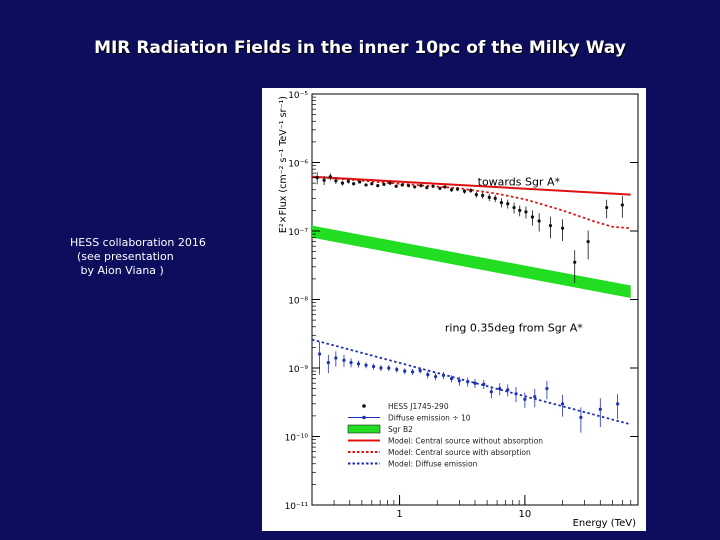 The image size is (720, 540). Describe the element at coordinates (117, 270) in the screenshot. I see `credit-line: by Aion Viana )` at that location.